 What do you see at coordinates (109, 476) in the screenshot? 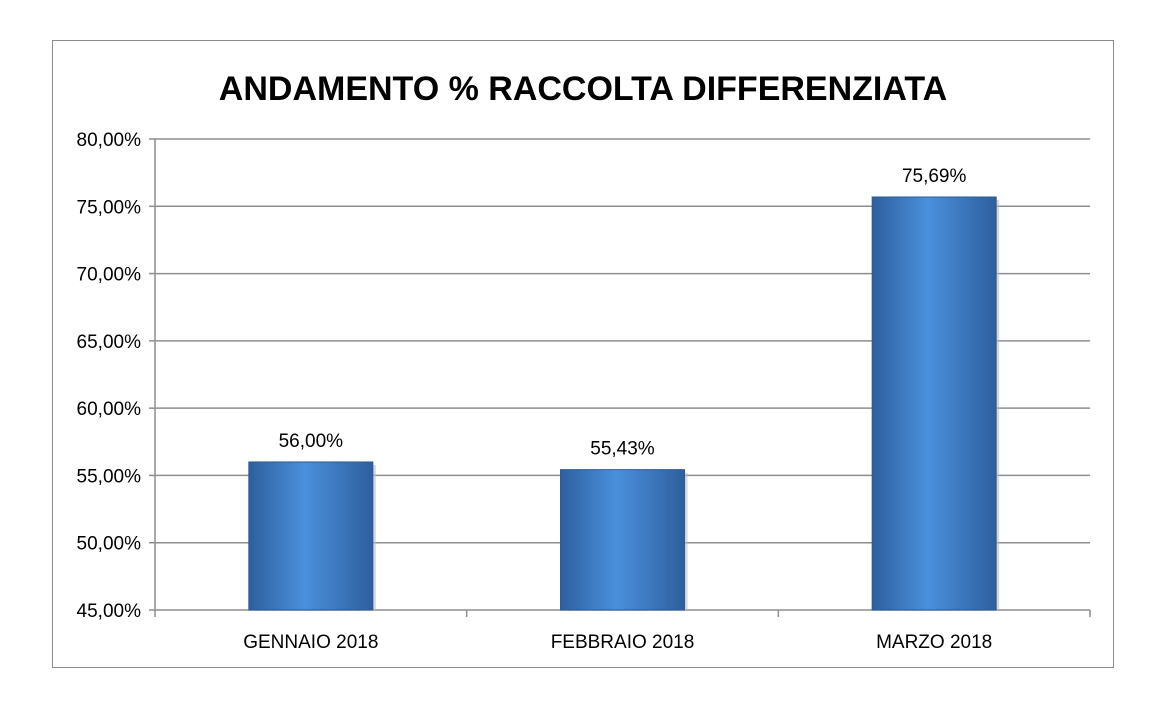
I see `y-tick-label: 55,00%` at bounding box center [109, 476].